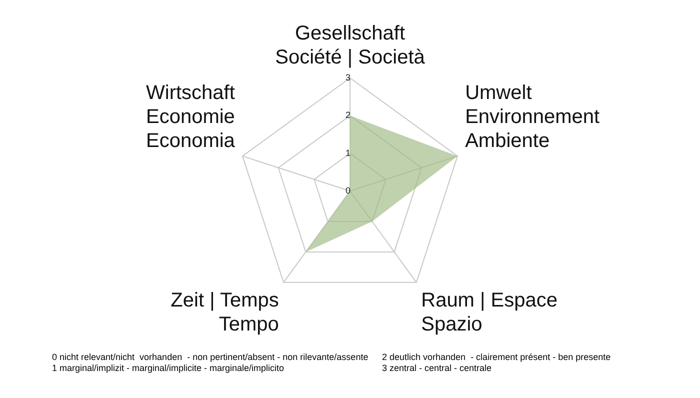  Describe the element at coordinates (532, 117) in the screenshot. I see `spoke-label: Umwelt Environnement Ambiente` at that location.